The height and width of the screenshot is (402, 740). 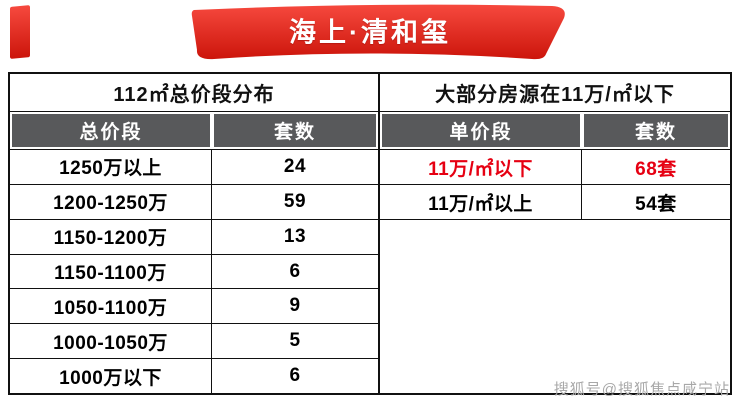 I want to click on table-row: 1000-1050万 5, so click(x=194, y=342).